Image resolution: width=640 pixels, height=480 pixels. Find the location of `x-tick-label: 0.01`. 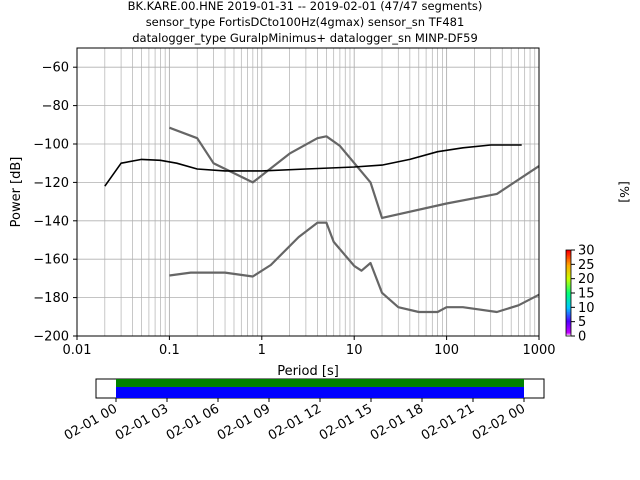

x-tick-label: 0.01 is located at coordinates (77, 350).